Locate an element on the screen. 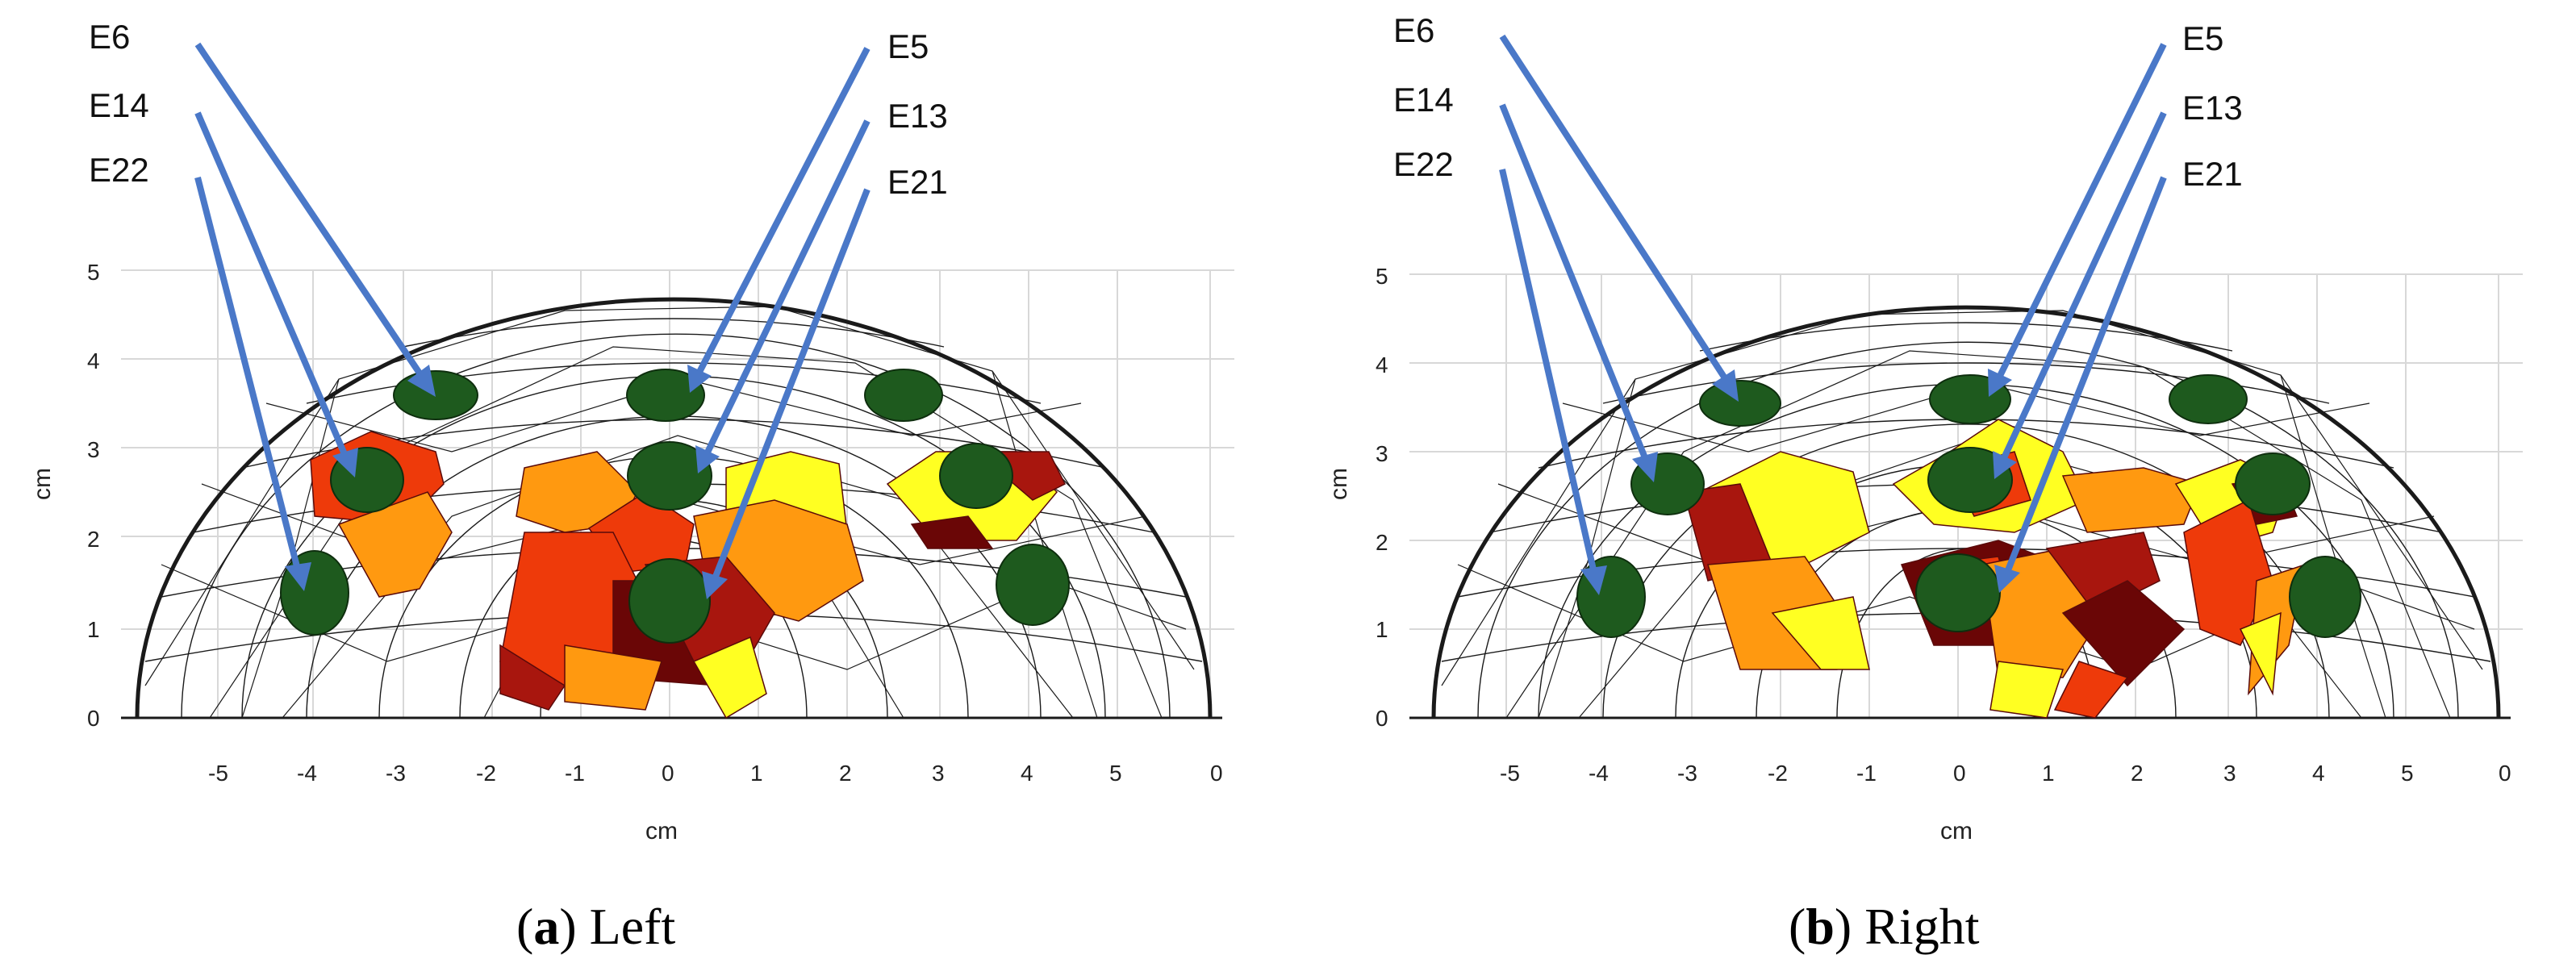 This screenshot has width=2576, height=980. caption-text: Right is located at coordinates (1921, 926).